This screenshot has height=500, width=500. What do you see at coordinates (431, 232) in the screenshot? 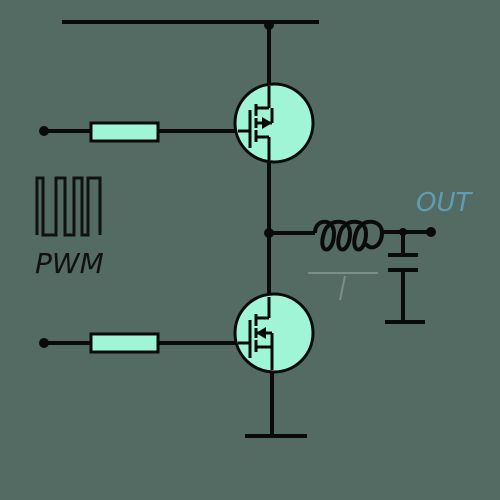
I see `out-terminal` at bounding box center [431, 232].